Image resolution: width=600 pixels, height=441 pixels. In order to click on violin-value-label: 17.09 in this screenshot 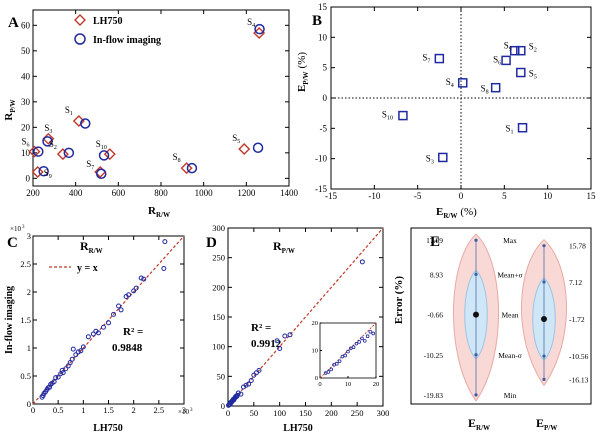, I will do `click(434, 240)`.